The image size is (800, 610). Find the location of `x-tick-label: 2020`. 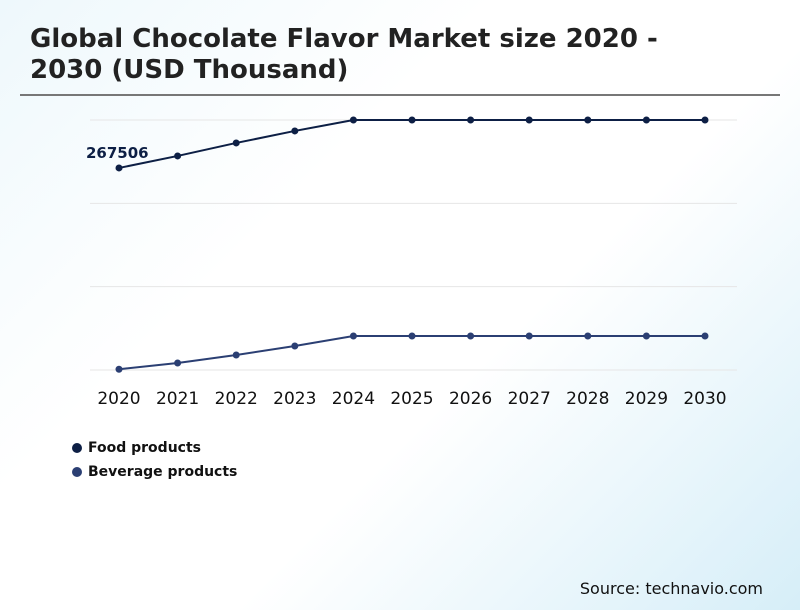

x-tick-label: 2020 is located at coordinates (118, 399).